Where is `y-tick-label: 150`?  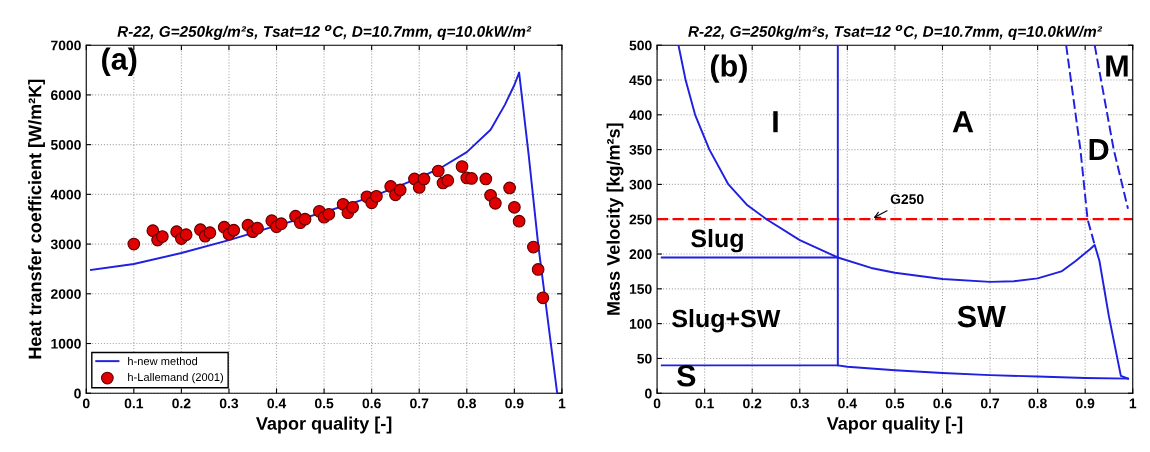 y-tick-label: 150 is located at coordinates (640, 289).